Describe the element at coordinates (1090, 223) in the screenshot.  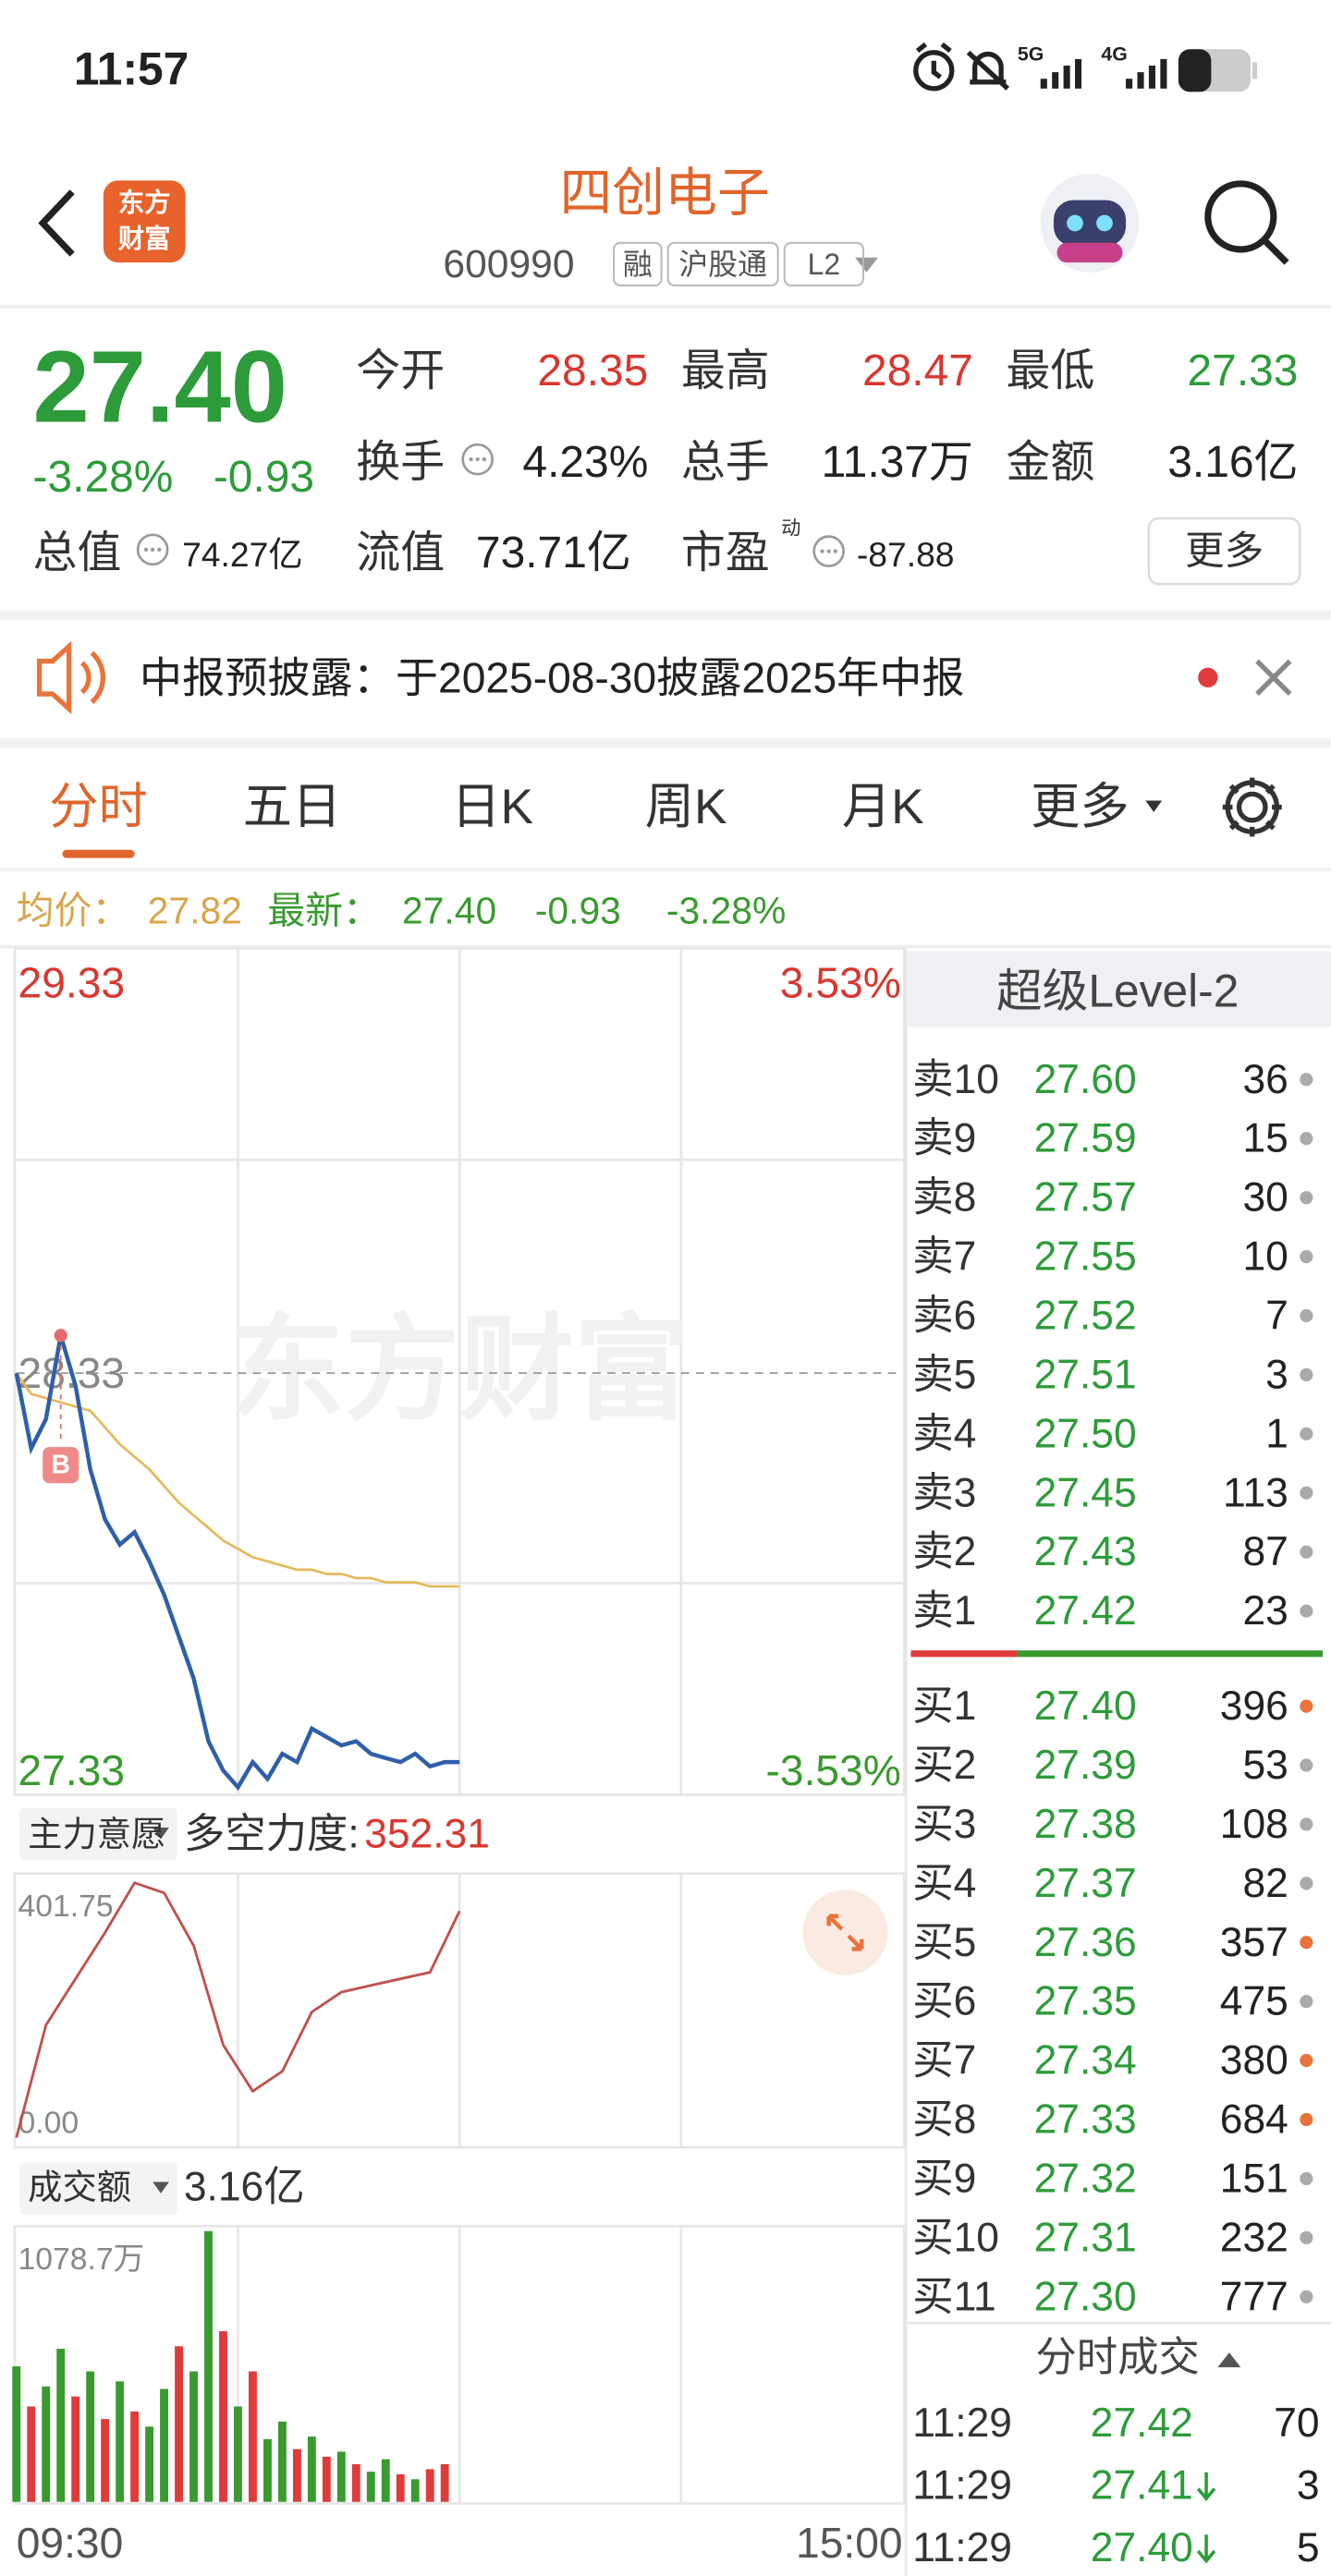
I see `avatar` at that location.